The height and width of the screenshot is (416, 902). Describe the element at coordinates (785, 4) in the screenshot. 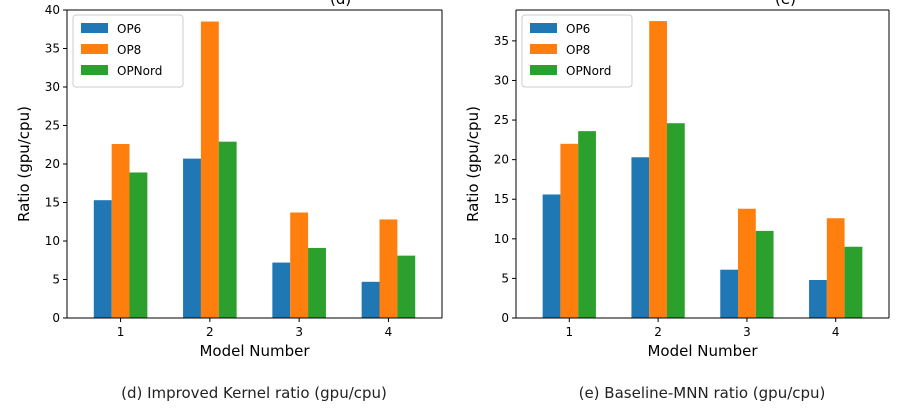

I see `header-fragment-e: (e)` at that location.